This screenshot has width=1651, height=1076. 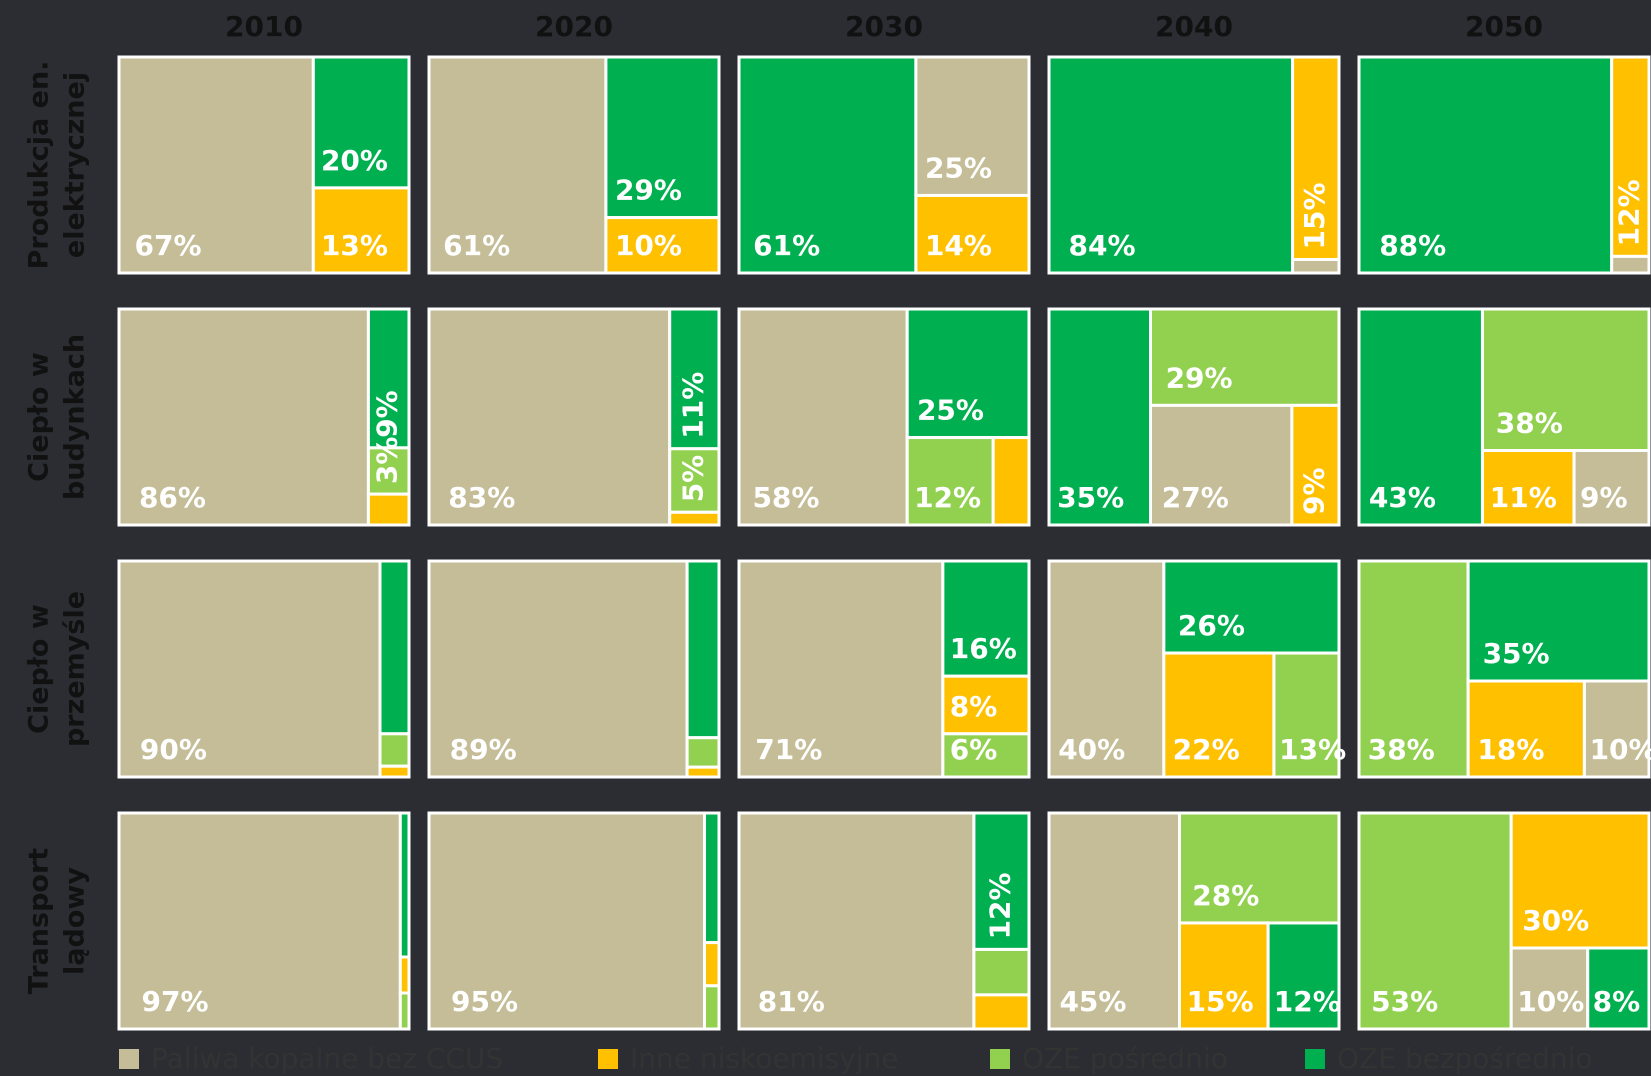 What do you see at coordinates (785, 497) in the screenshot?
I see `value-label: 58%` at bounding box center [785, 497].